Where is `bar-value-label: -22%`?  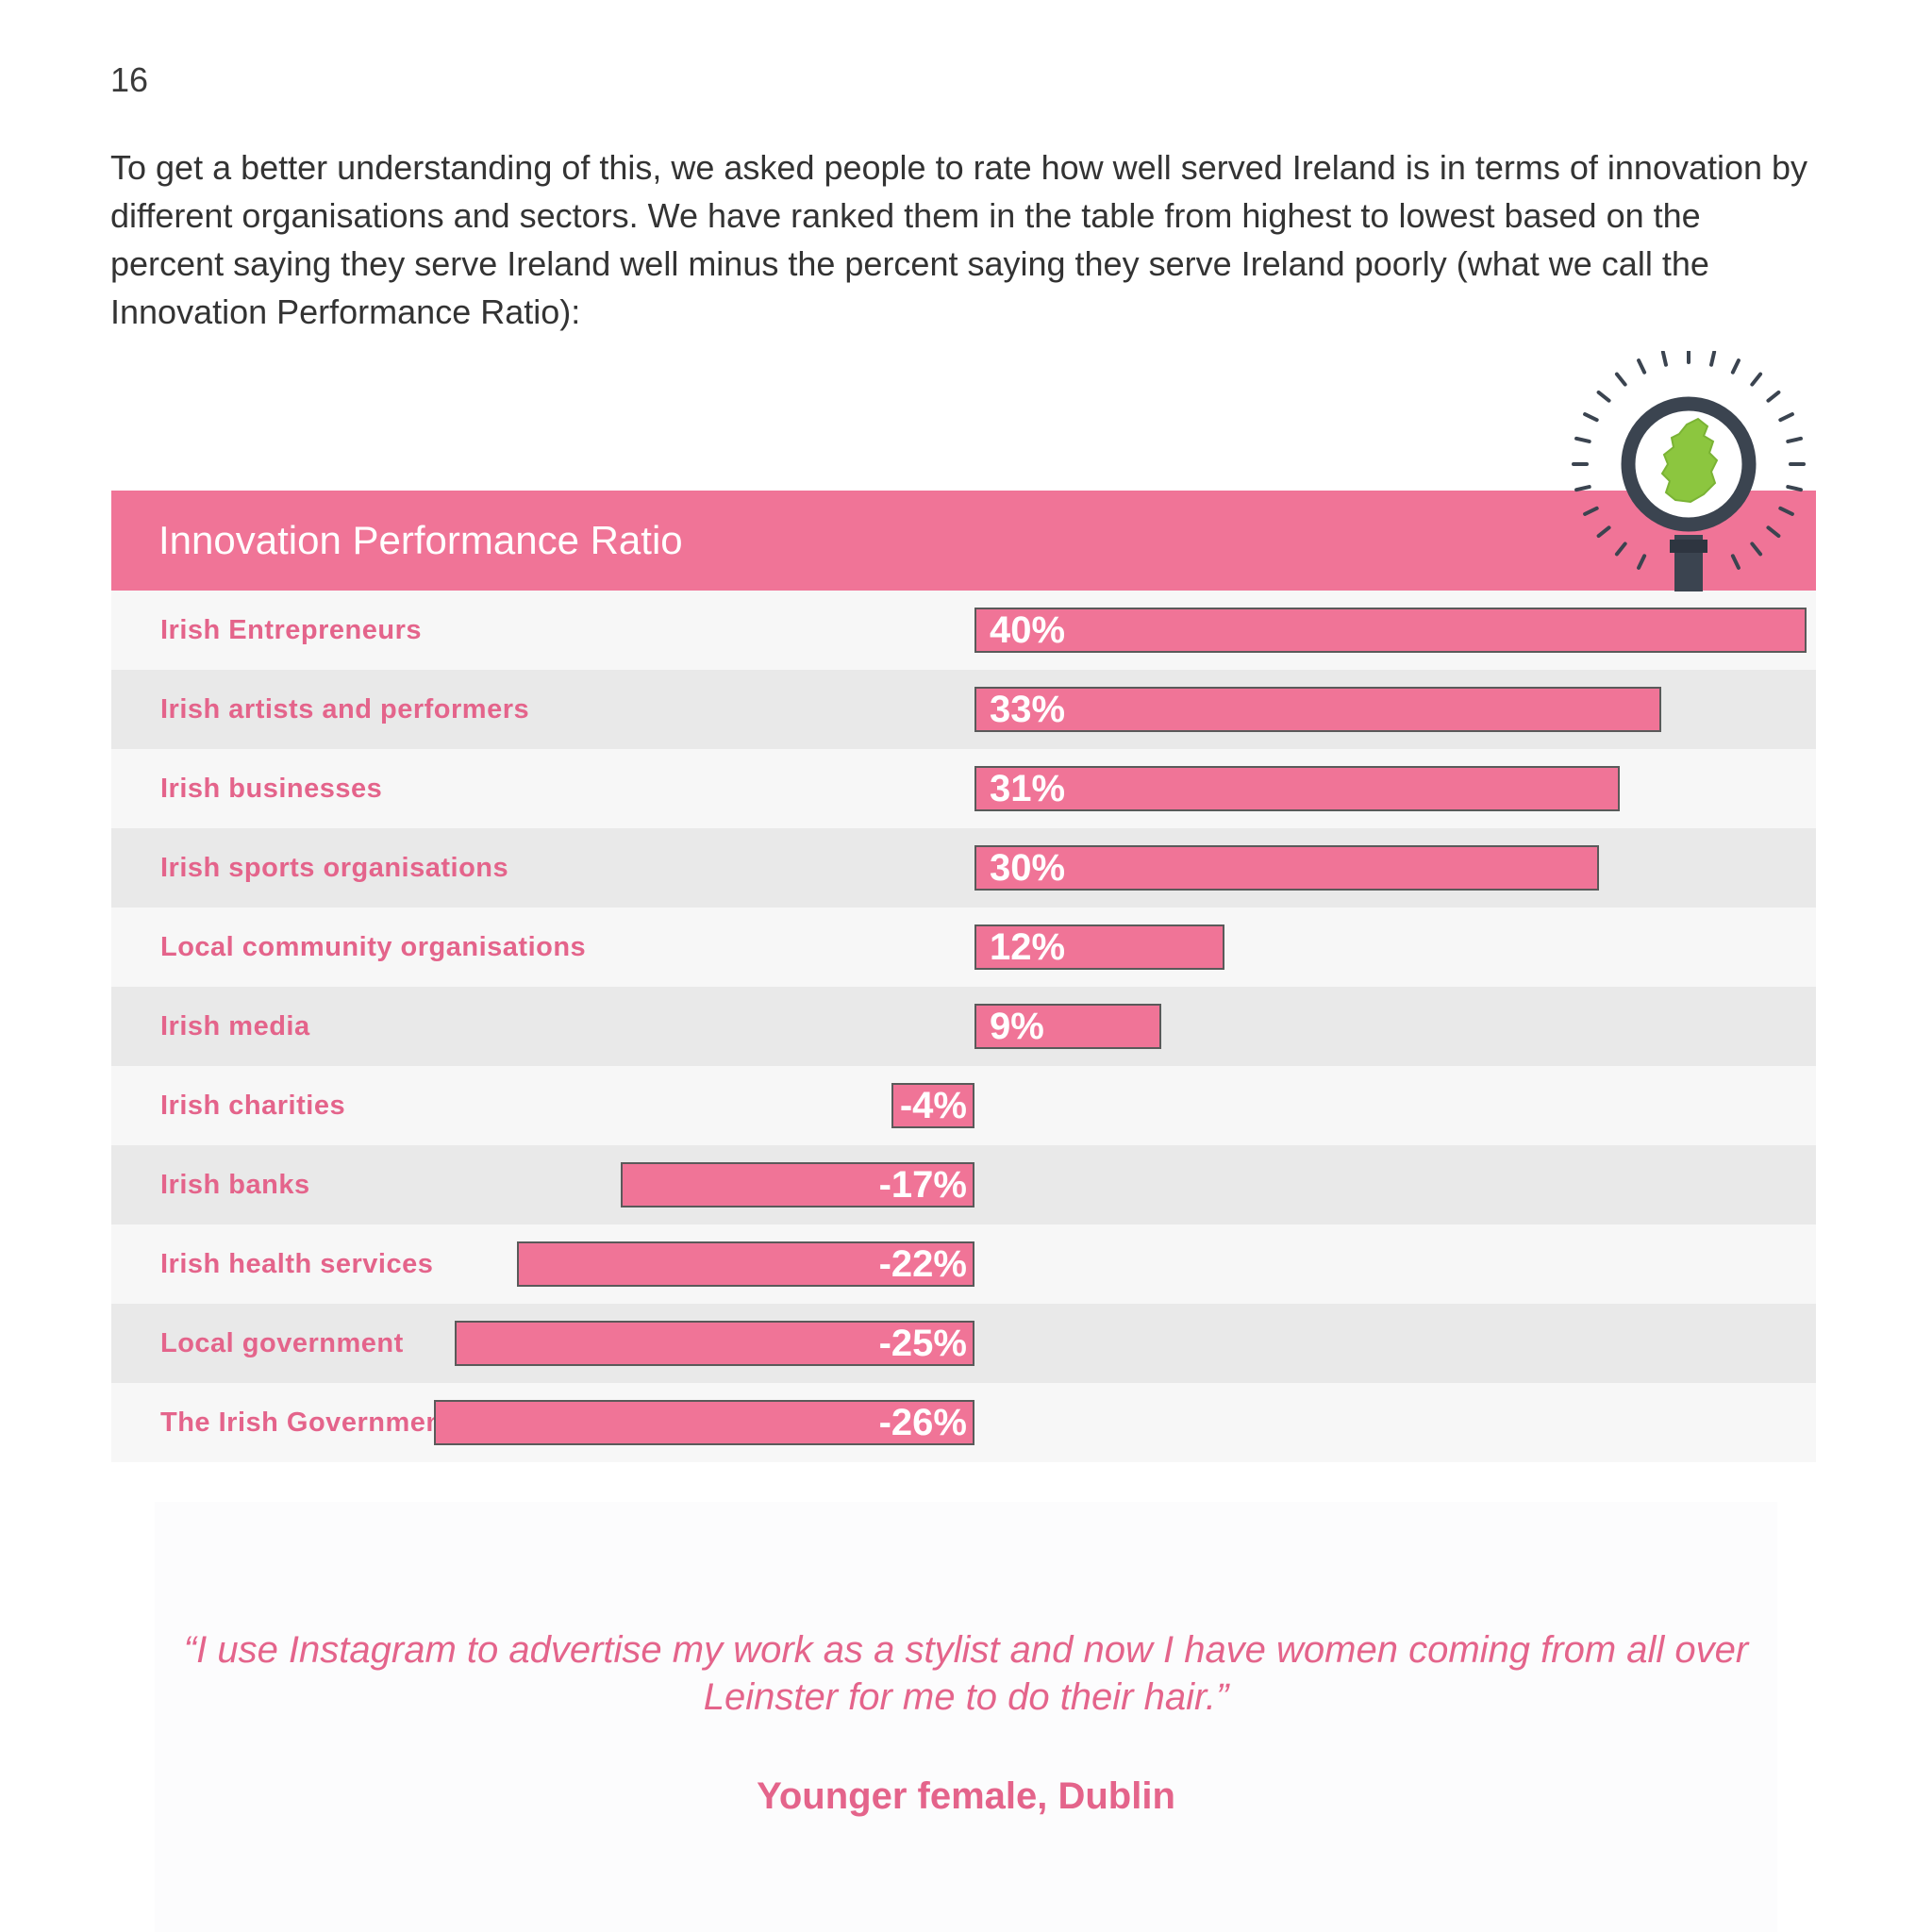 bar-value-label: -22% is located at coordinates (922, 1264).